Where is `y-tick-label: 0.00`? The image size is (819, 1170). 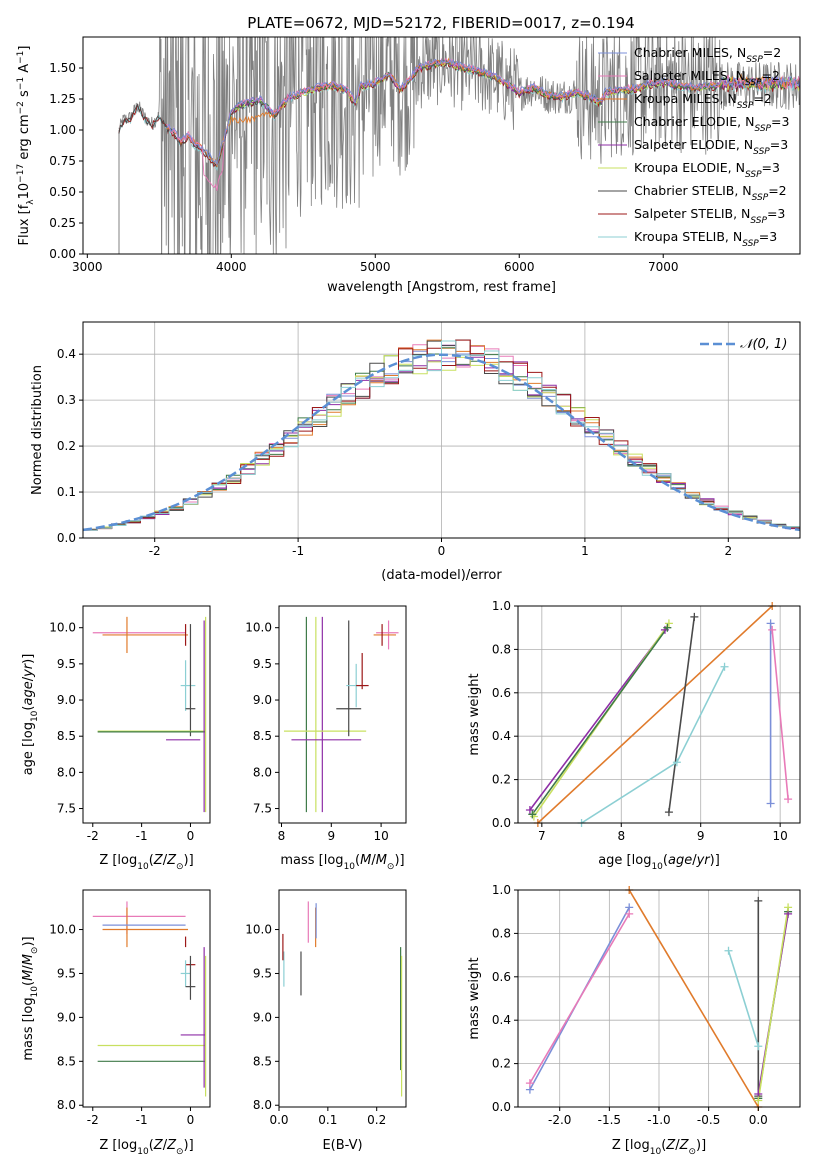
y-tick-label: 0.00 is located at coordinates (62, 254).